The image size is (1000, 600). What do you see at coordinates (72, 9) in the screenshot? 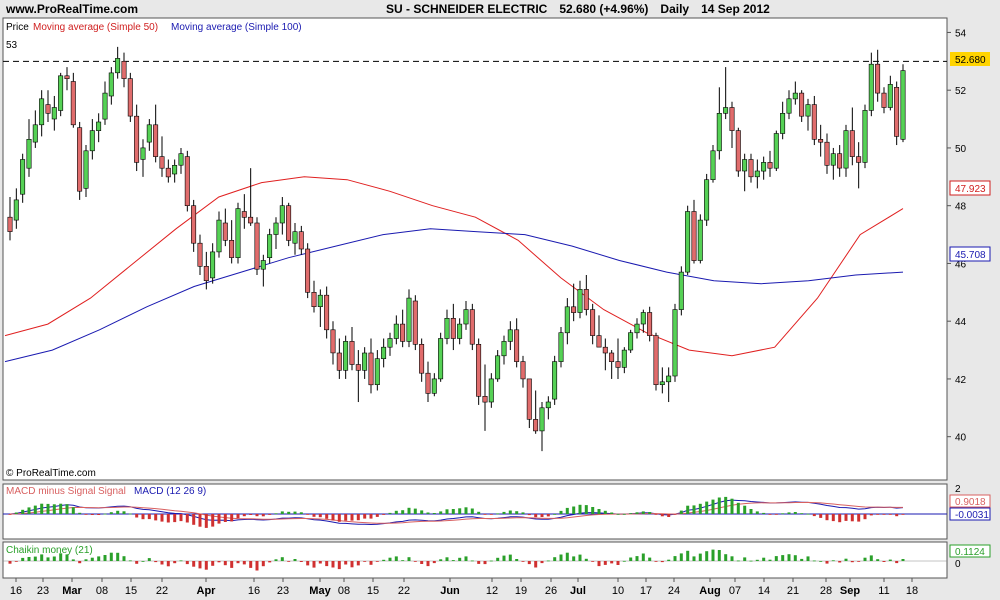
I see `site-label: www.ProRealTime.com` at bounding box center [72, 9].